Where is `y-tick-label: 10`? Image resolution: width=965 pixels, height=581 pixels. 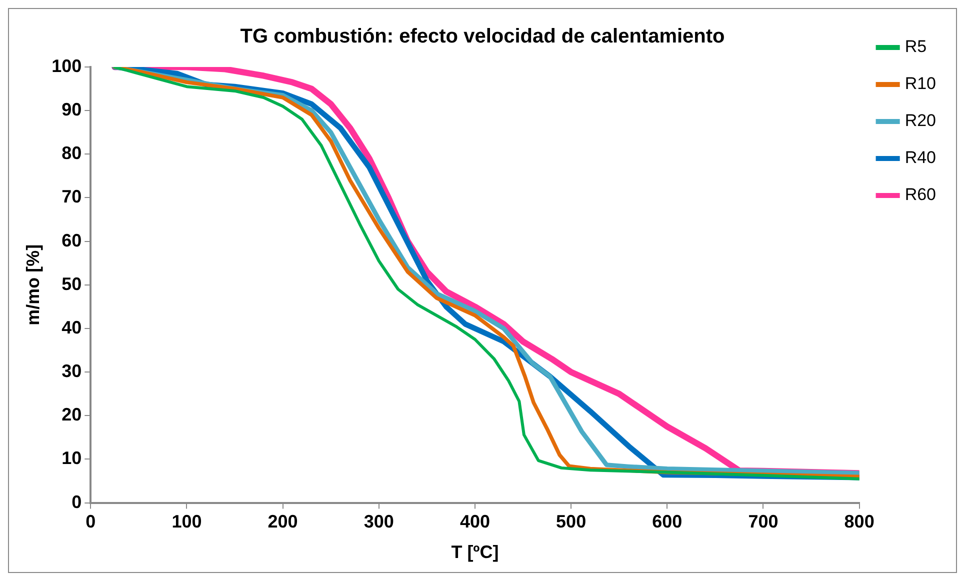
y-tick-label: 10 is located at coordinates (72, 458).